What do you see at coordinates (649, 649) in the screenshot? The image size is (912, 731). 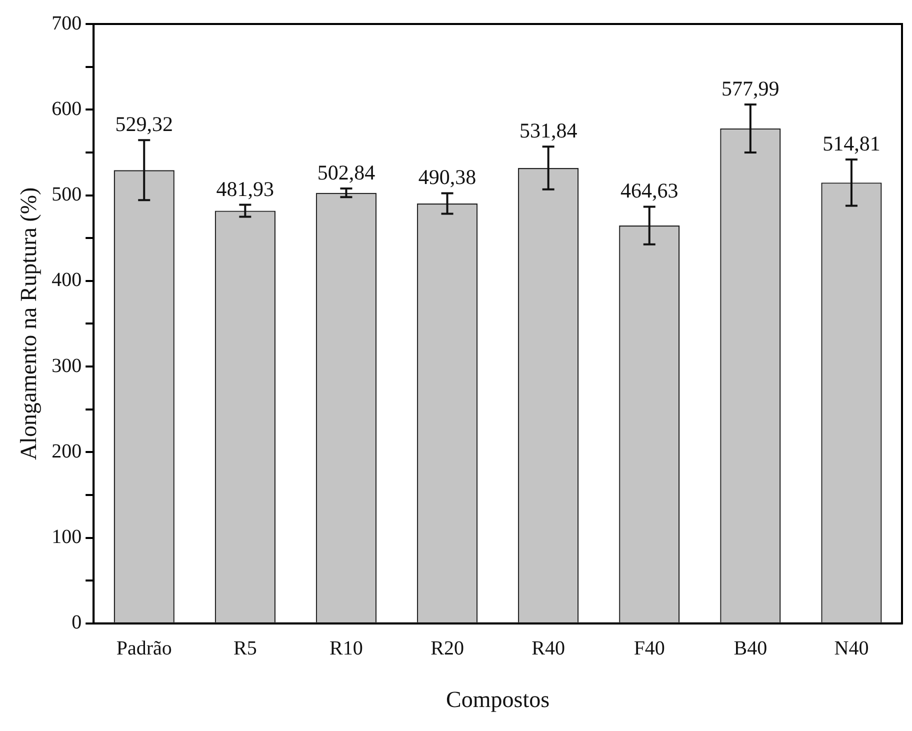 I see `x-tick-label: F40` at bounding box center [649, 649].